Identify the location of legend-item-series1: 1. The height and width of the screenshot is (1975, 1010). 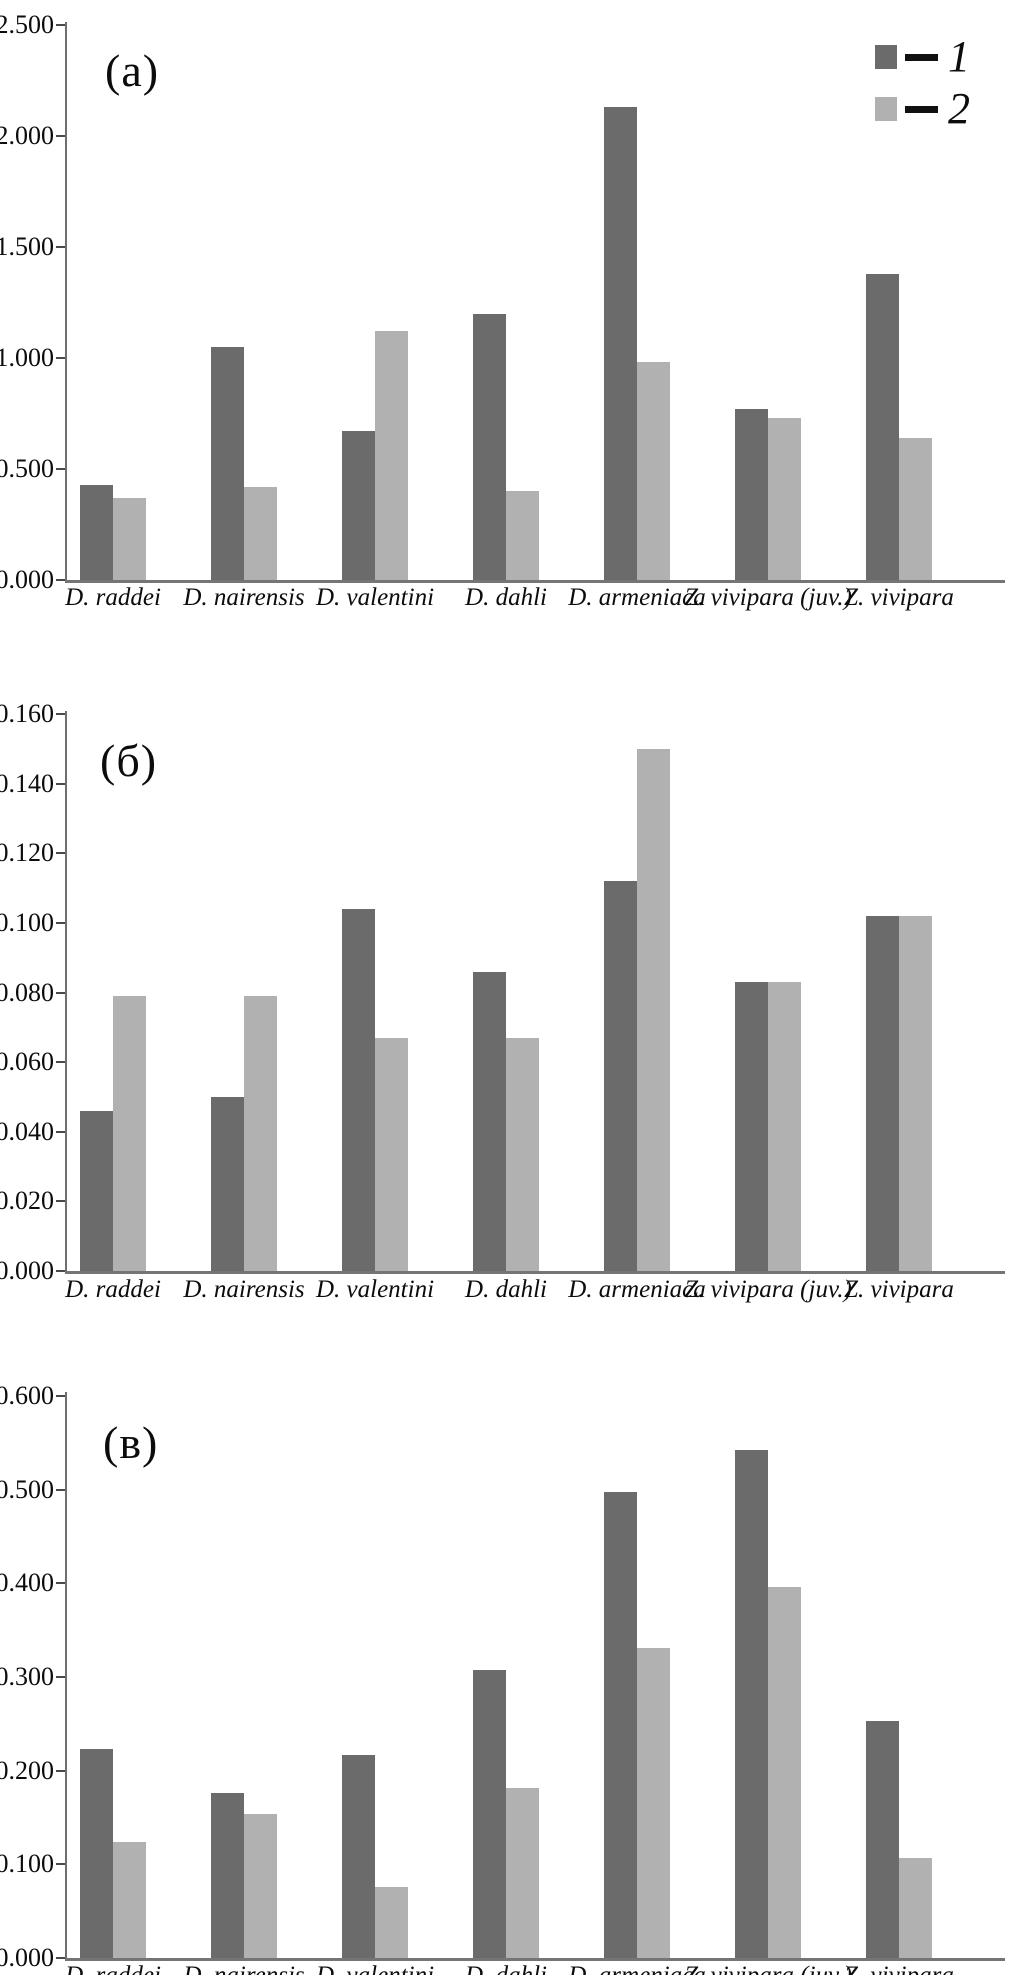
(922, 57).